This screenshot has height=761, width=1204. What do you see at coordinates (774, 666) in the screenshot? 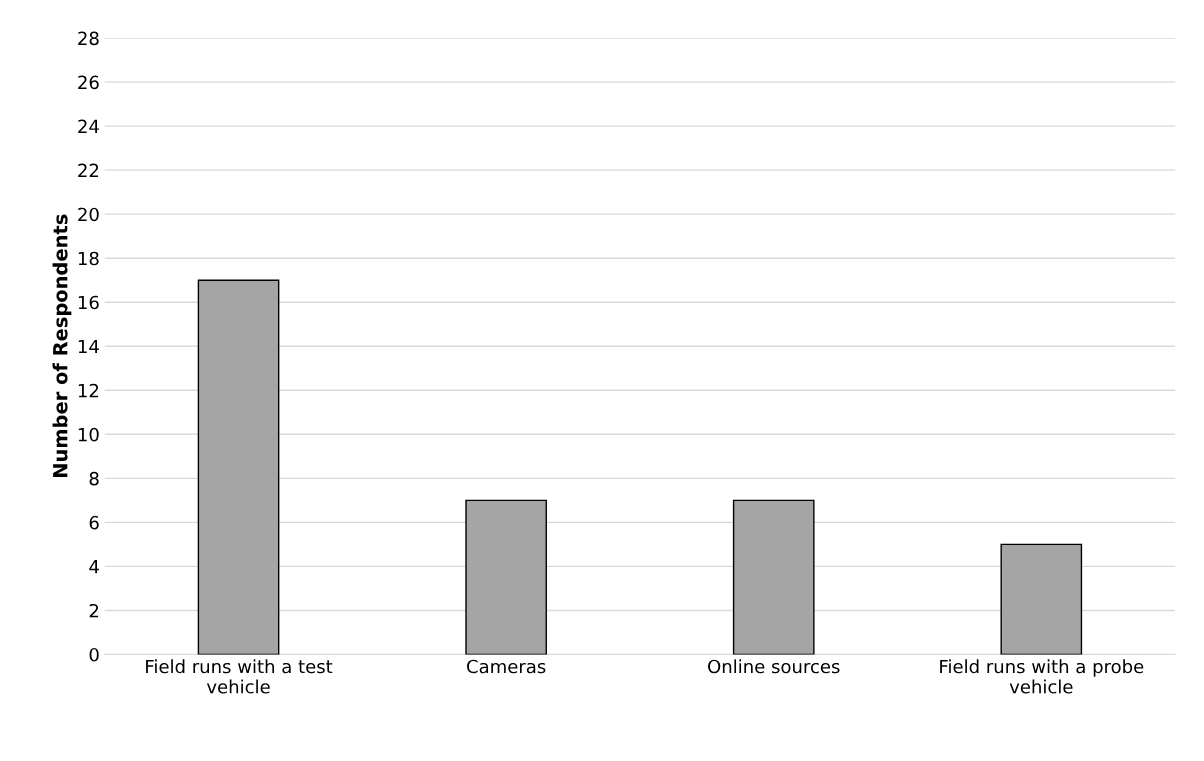
I see `x-tick-label: Online sources` at bounding box center [774, 666].